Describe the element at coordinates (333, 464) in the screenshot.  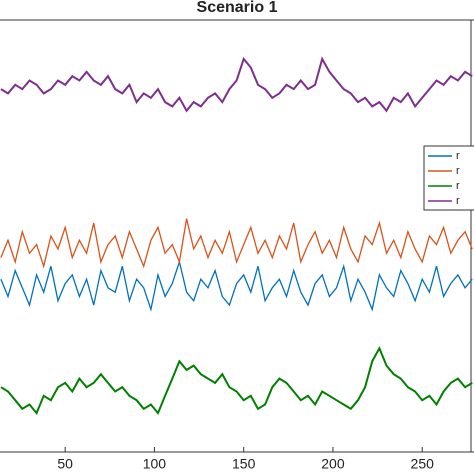
I see `x-tick-label: 200` at that location.